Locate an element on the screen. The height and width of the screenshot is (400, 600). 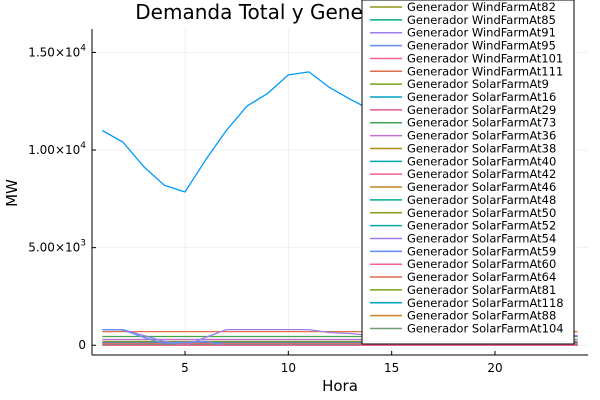
y-tick-label: 0 is located at coordinates (82, 345).